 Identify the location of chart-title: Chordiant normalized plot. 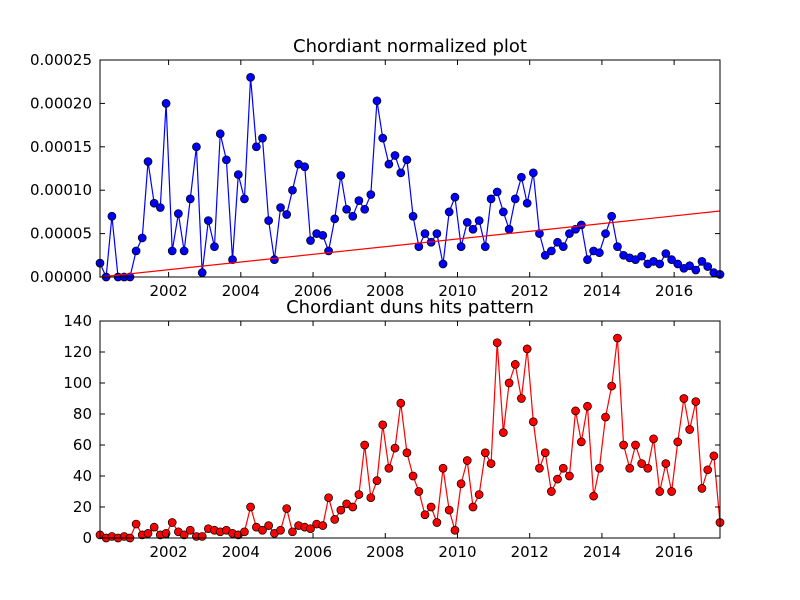
(410, 46).